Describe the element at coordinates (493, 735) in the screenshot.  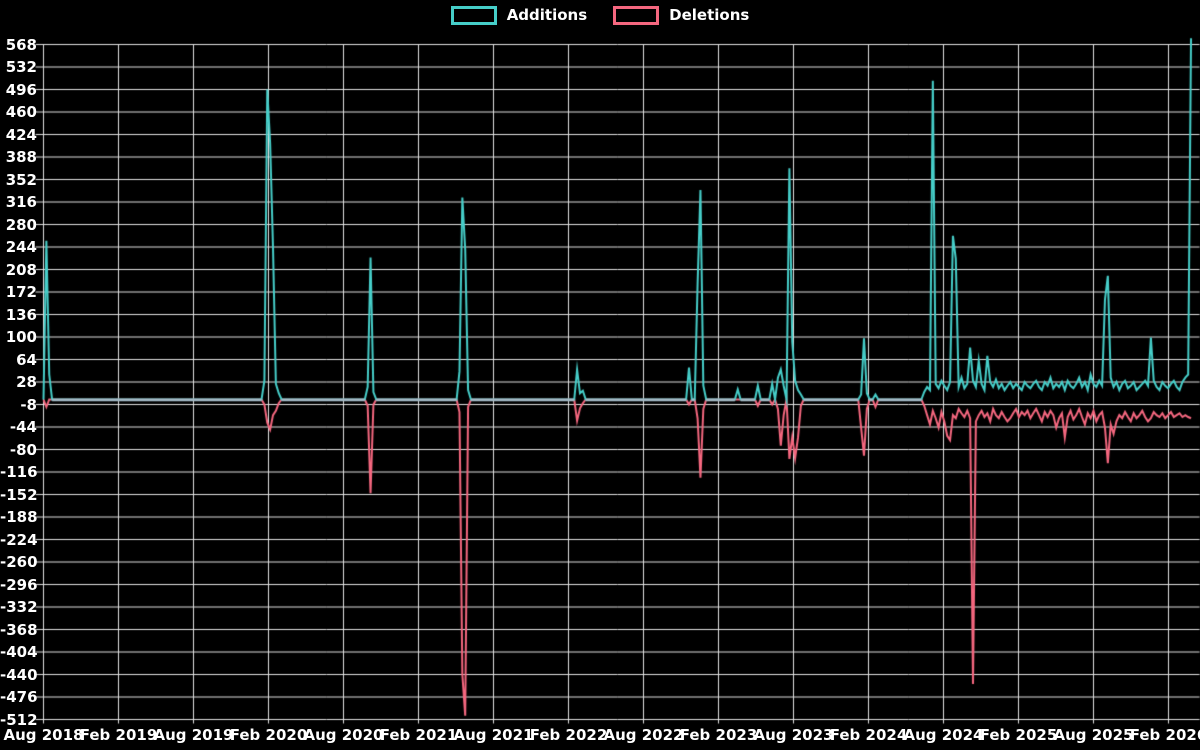
I see `x-axis-tick-label: Aug 2021` at that location.